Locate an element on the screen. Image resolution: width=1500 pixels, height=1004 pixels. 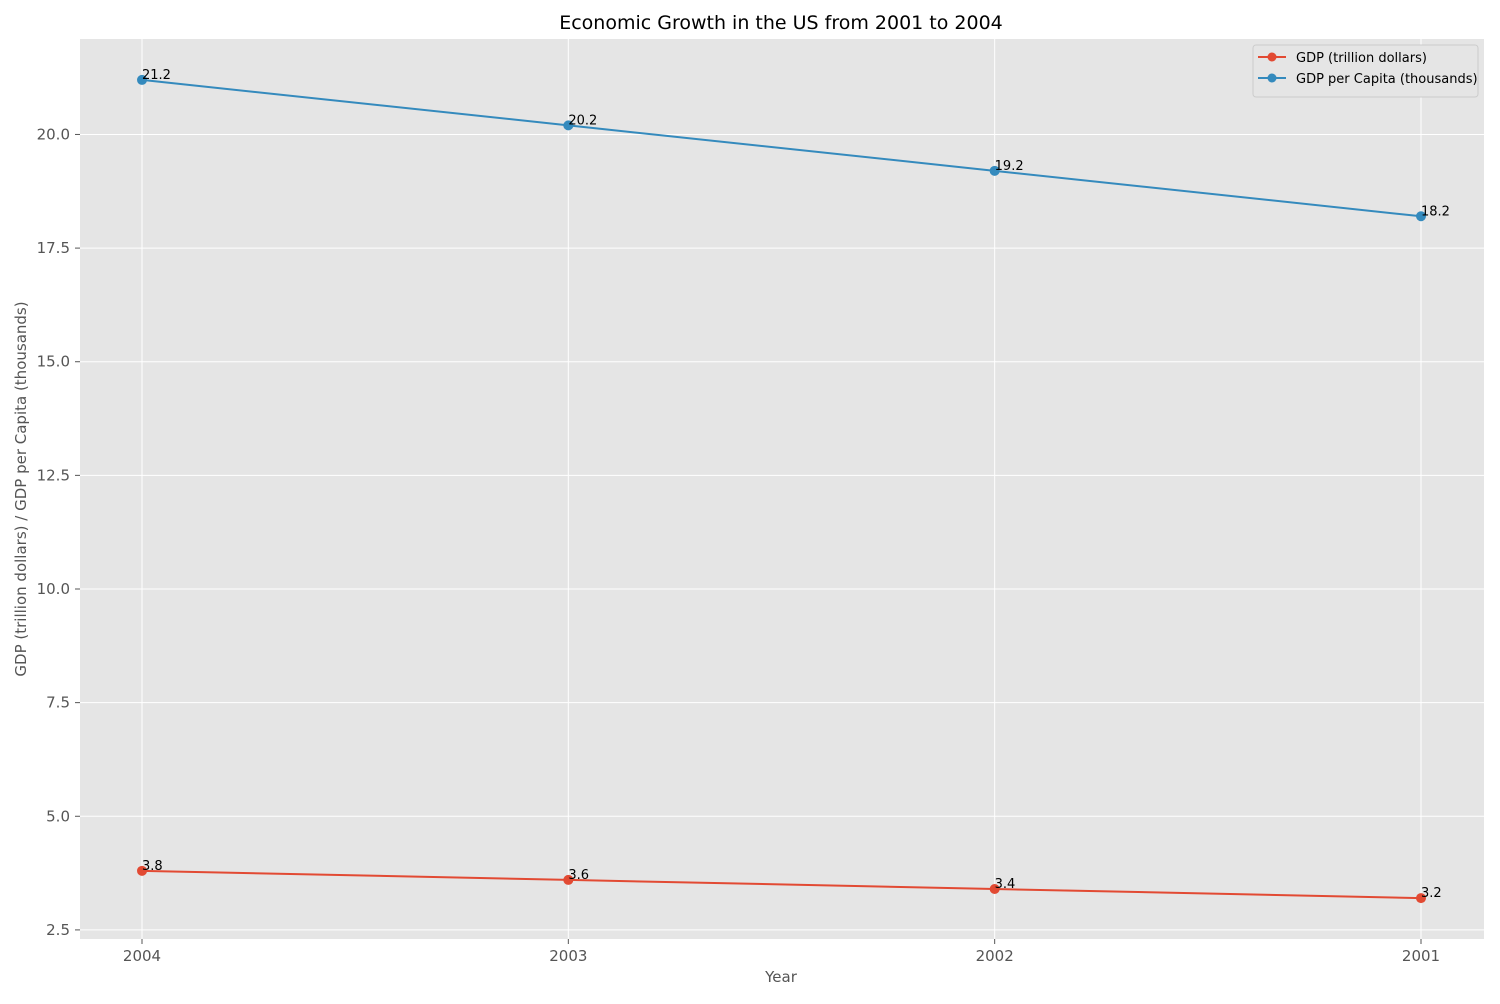
y-tick-label: 12.5 is located at coordinates (53, 475).